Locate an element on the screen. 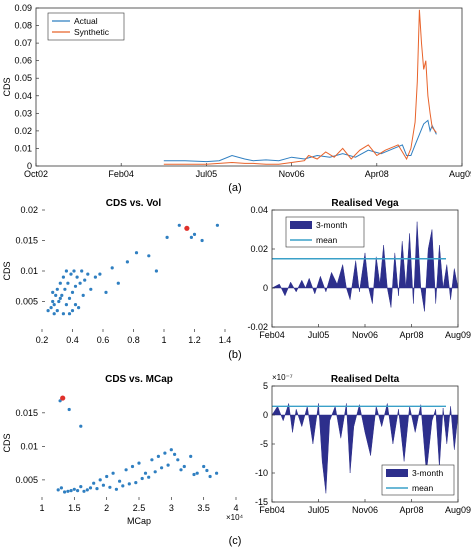 The height and width of the screenshot is (550, 471). y-tick-label: 0.03 is located at coordinates (23, 113).